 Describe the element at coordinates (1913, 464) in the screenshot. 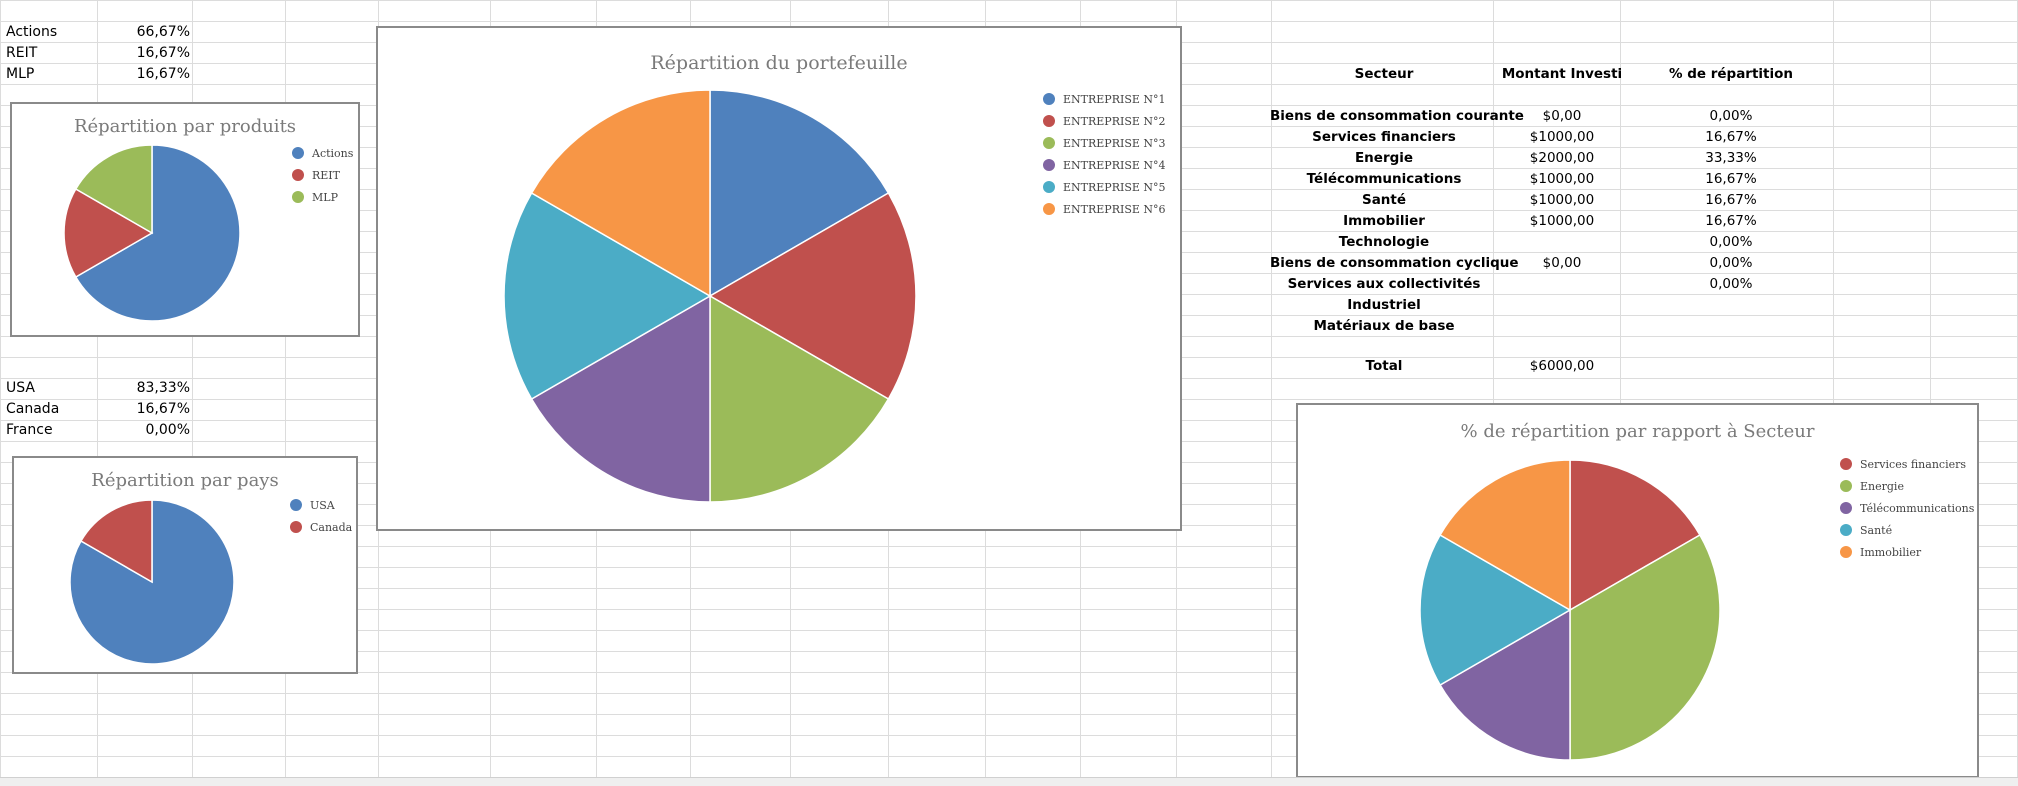

I see `legend-label: Services financiers` at that location.